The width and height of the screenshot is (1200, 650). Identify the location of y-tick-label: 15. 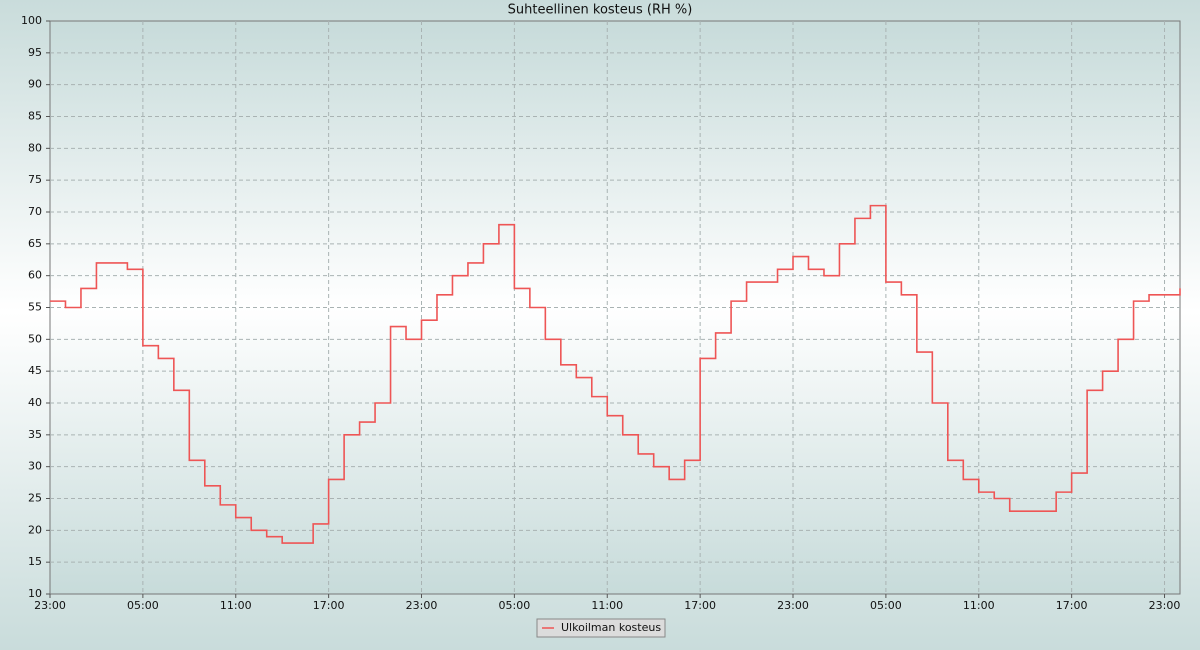
(35, 561).